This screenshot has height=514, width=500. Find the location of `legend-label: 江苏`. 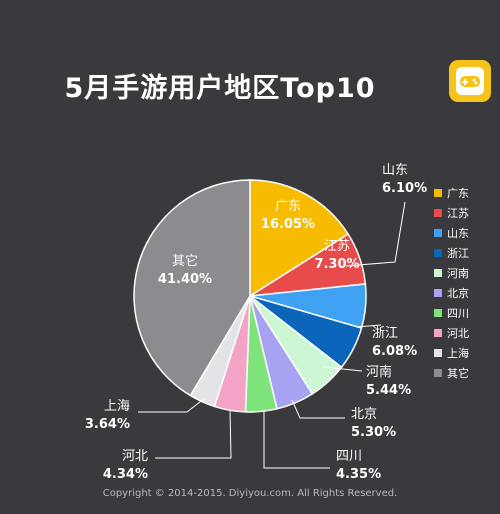

legend-label: 江苏 is located at coordinates (458, 213).